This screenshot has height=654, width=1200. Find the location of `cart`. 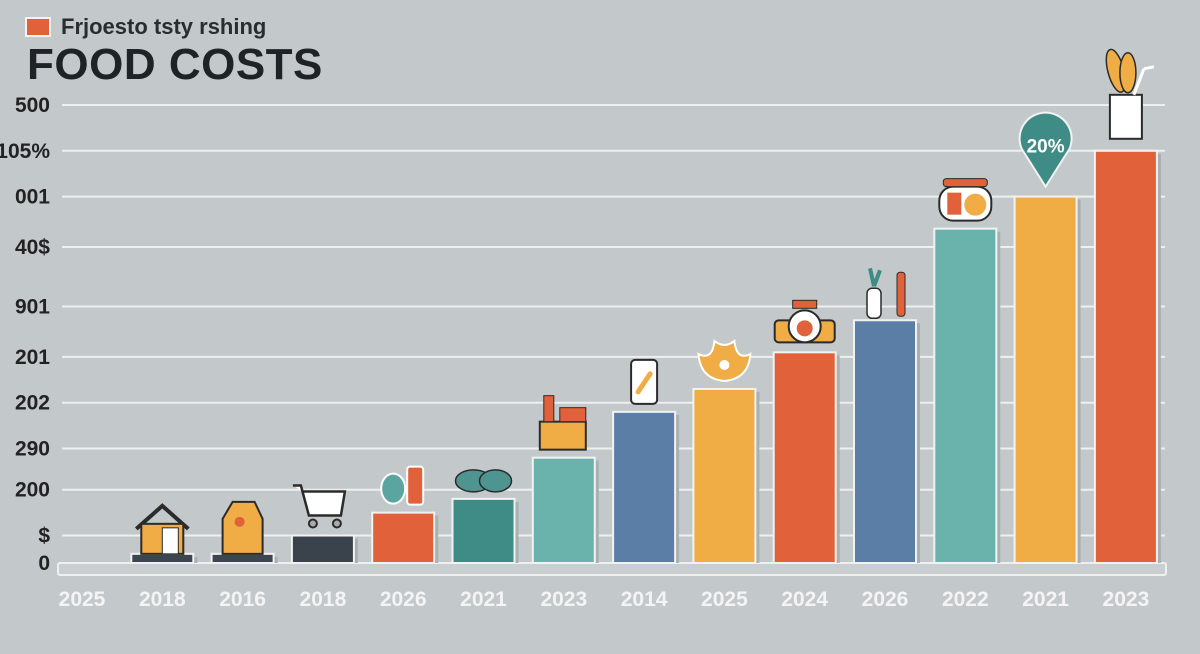

cart is located at coordinates (319, 500).